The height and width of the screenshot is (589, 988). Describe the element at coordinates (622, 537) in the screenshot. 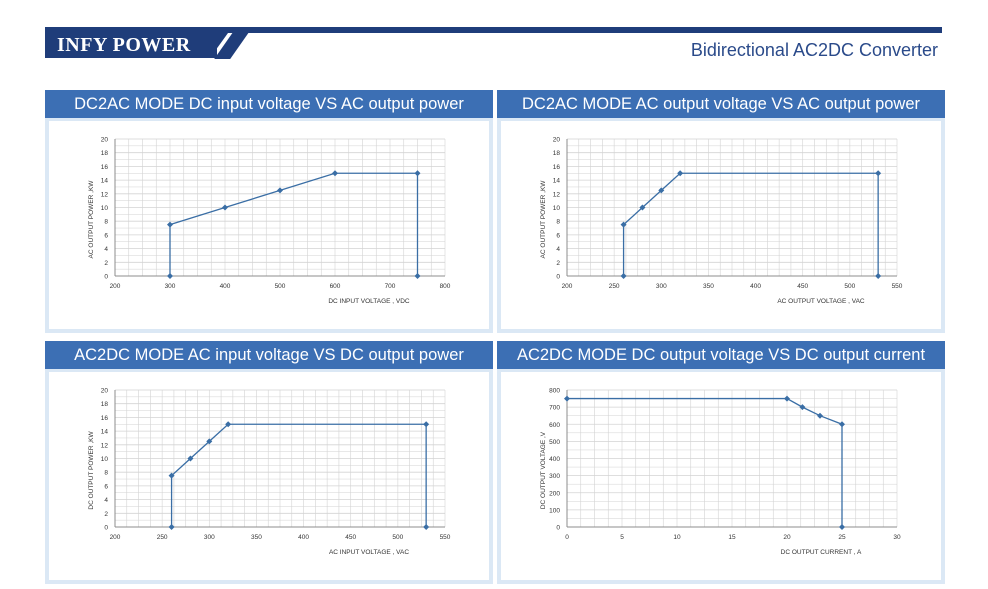

I see `x-tick-label: 5` at that location.